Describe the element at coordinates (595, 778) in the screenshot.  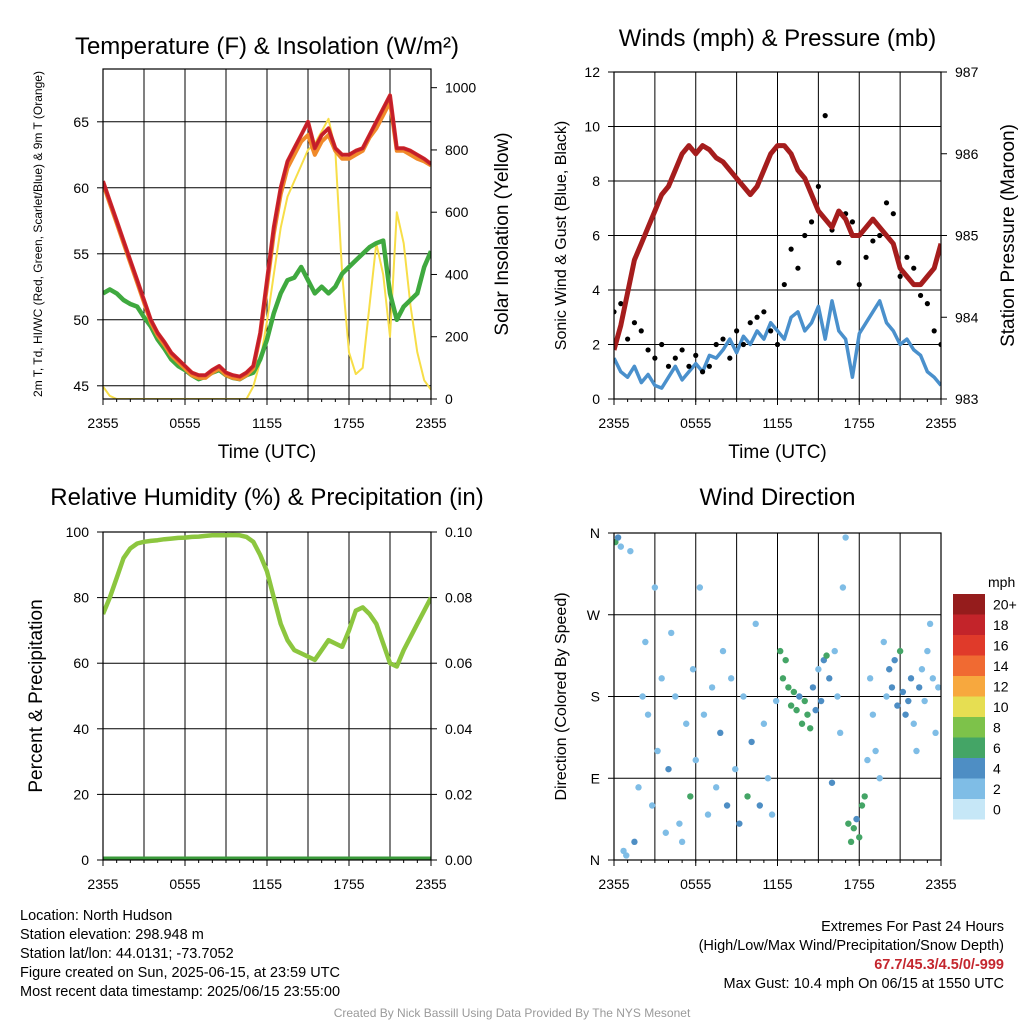
I see `y-tick-label: E` at that location.